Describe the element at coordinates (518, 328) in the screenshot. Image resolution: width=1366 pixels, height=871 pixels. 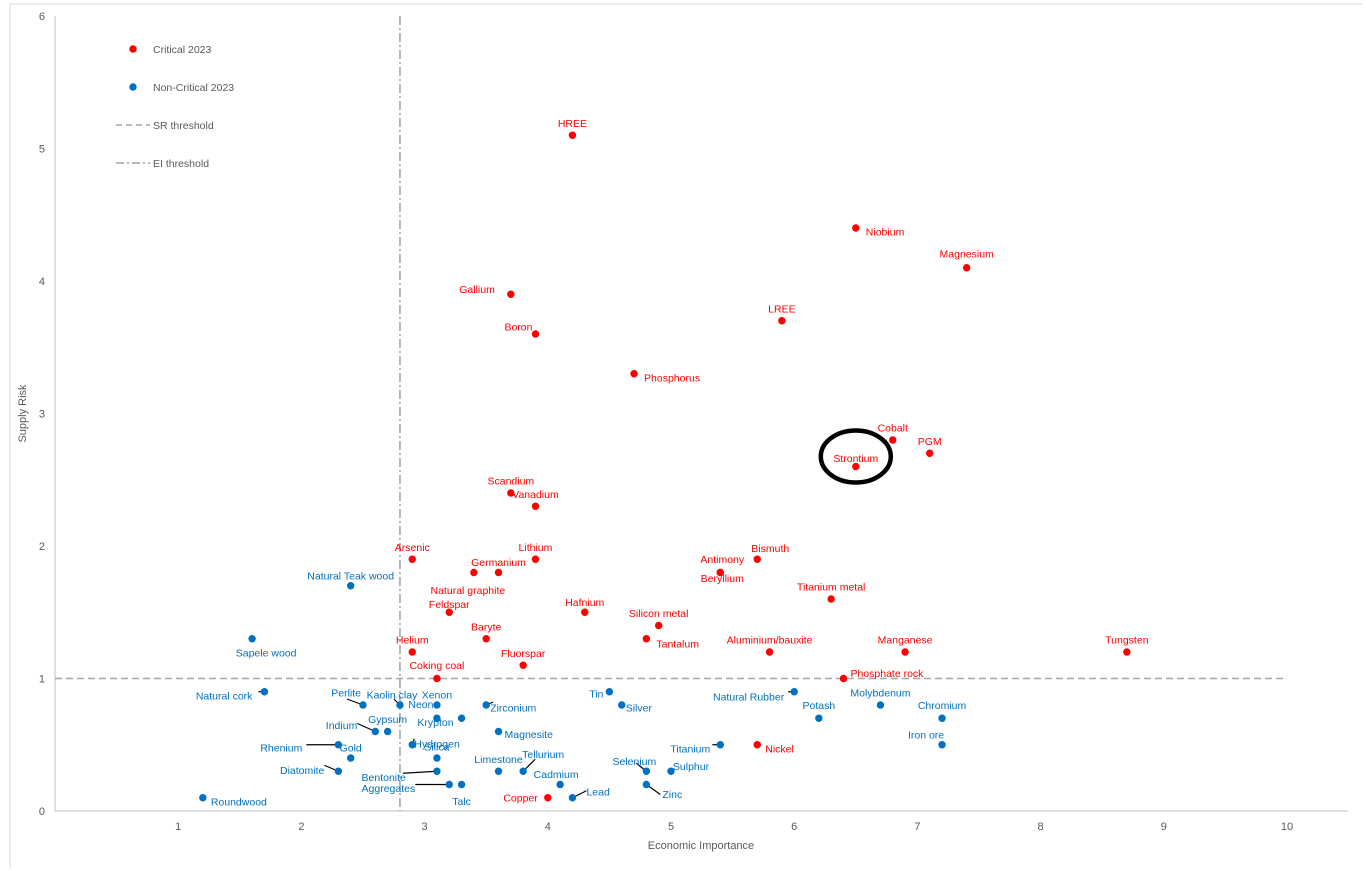
I see `data-label: Boron` at that location.